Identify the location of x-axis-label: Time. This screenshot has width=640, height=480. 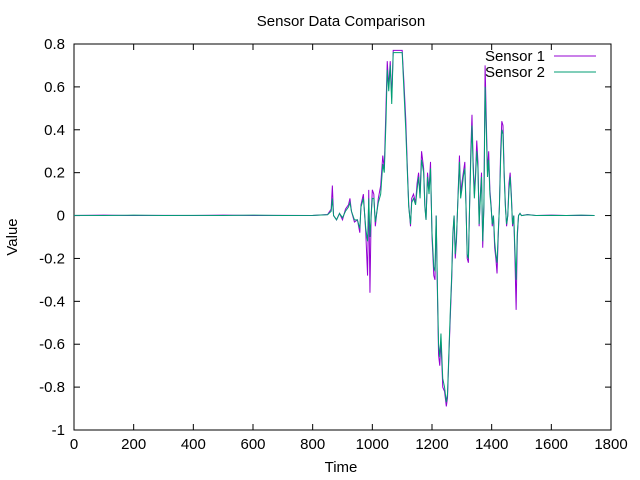
(341, 467).